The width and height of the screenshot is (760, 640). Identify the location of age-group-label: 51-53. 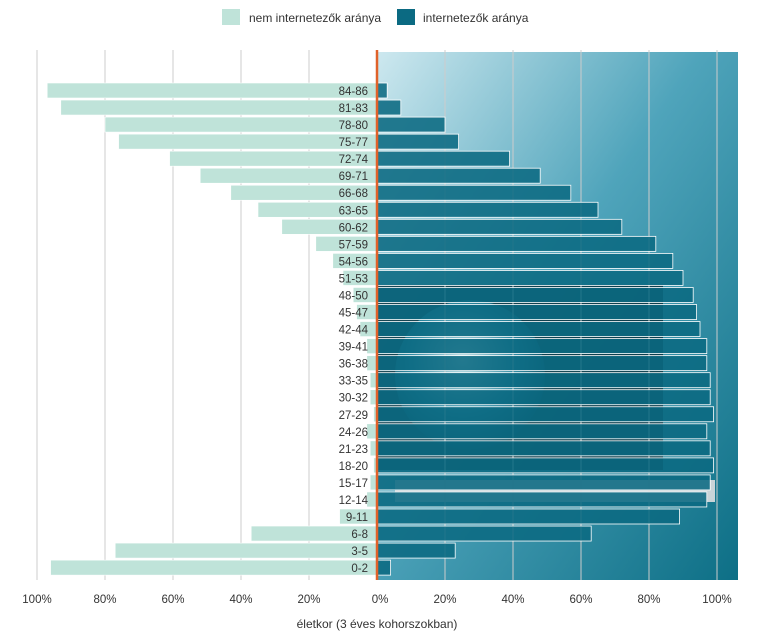
(353, 279).